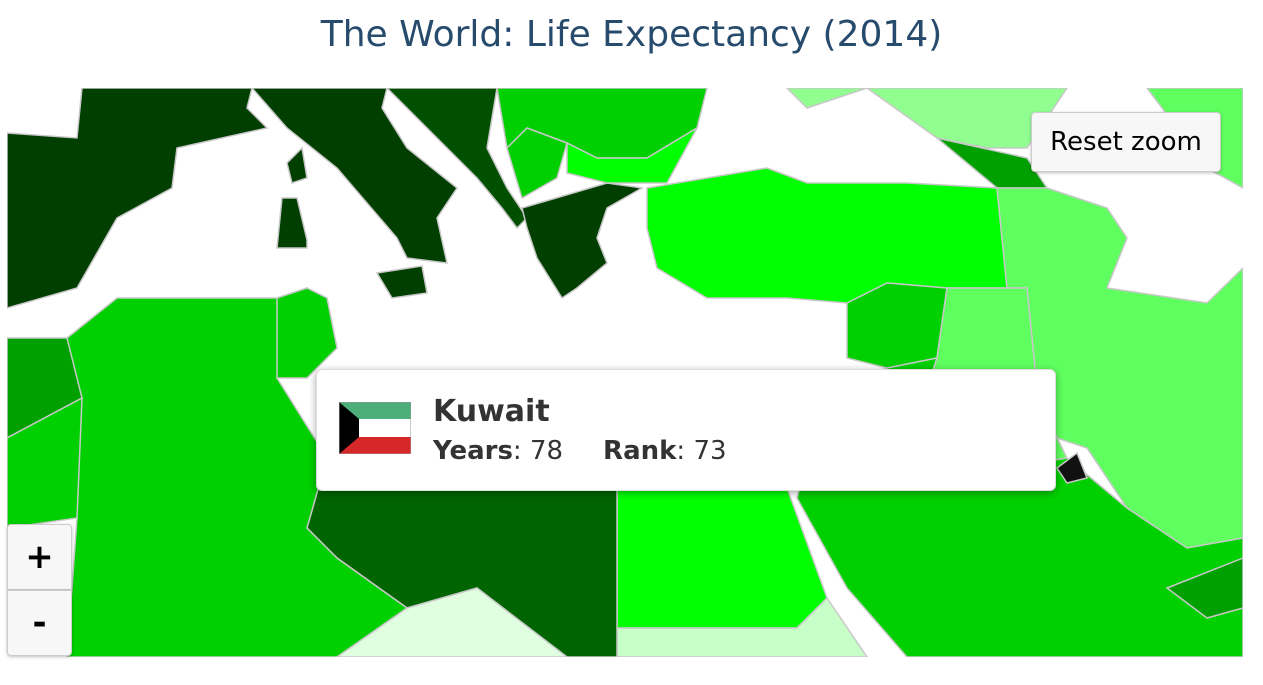  Describe the element at coordinates (686, 430) in the screenshot. I see `tooltip: Kuwait Years: 78 Rank: 73` at that location.